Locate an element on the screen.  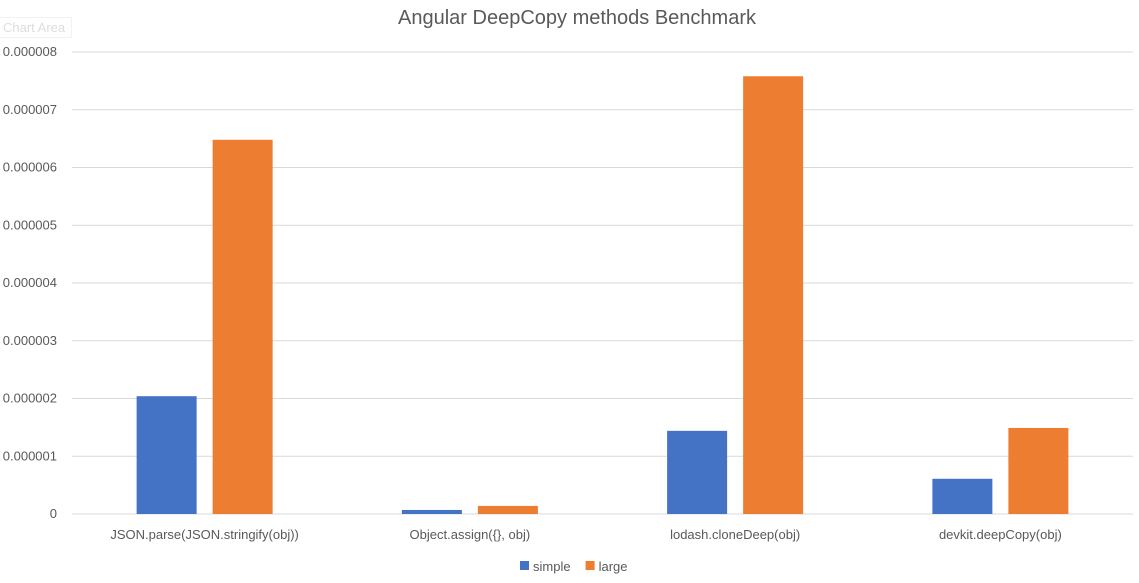
y-tick-label: 0 is located at coordinates (53, 513).